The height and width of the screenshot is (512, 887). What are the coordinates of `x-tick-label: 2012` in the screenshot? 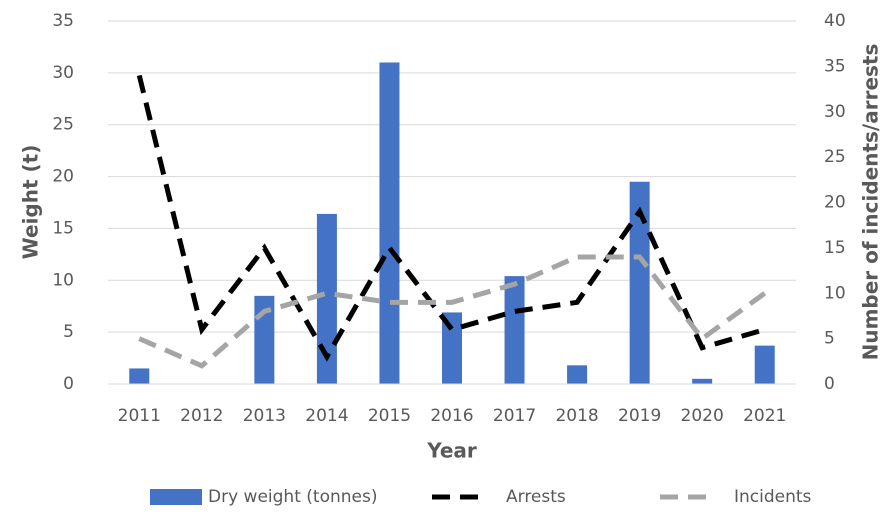 It's located at (201, 416).